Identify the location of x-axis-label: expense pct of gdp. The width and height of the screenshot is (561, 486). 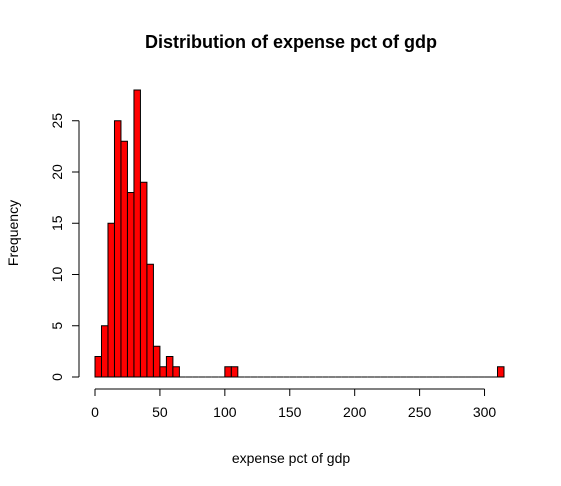
(291, 458).